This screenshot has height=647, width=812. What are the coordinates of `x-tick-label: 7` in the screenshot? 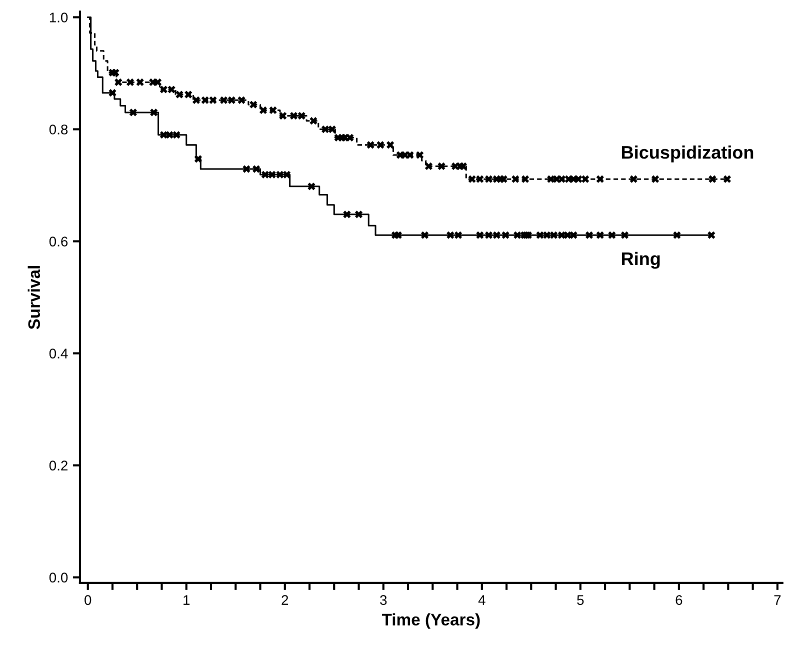 It's located at (777, 600).